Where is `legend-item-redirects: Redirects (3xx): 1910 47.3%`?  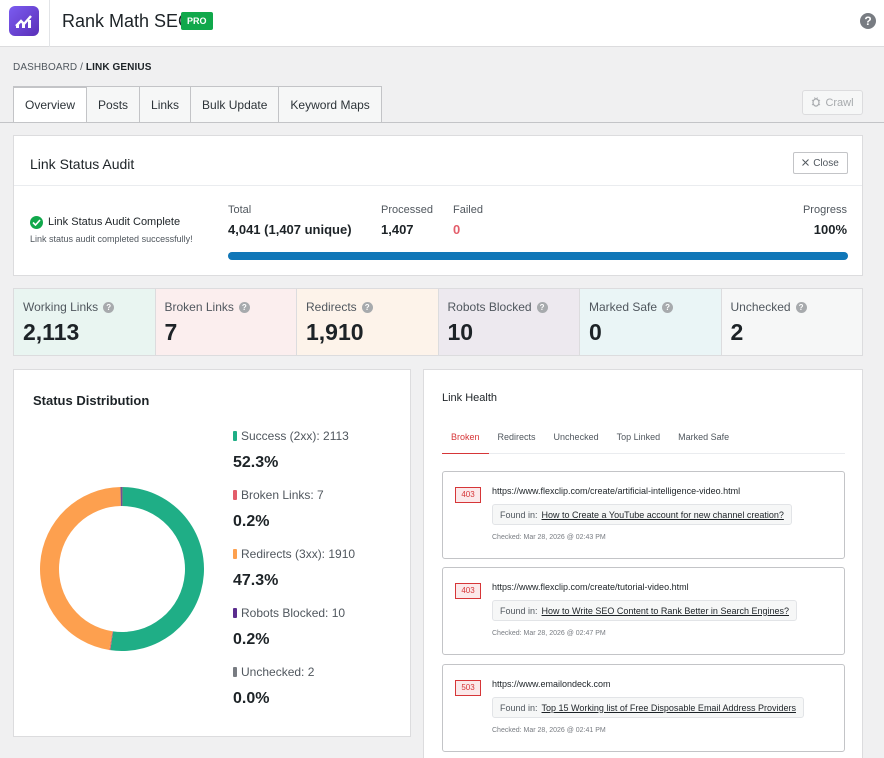
legend-item-redirects: Redirects (3xx): 1910 47.3% is located at coordinates (294, 576).